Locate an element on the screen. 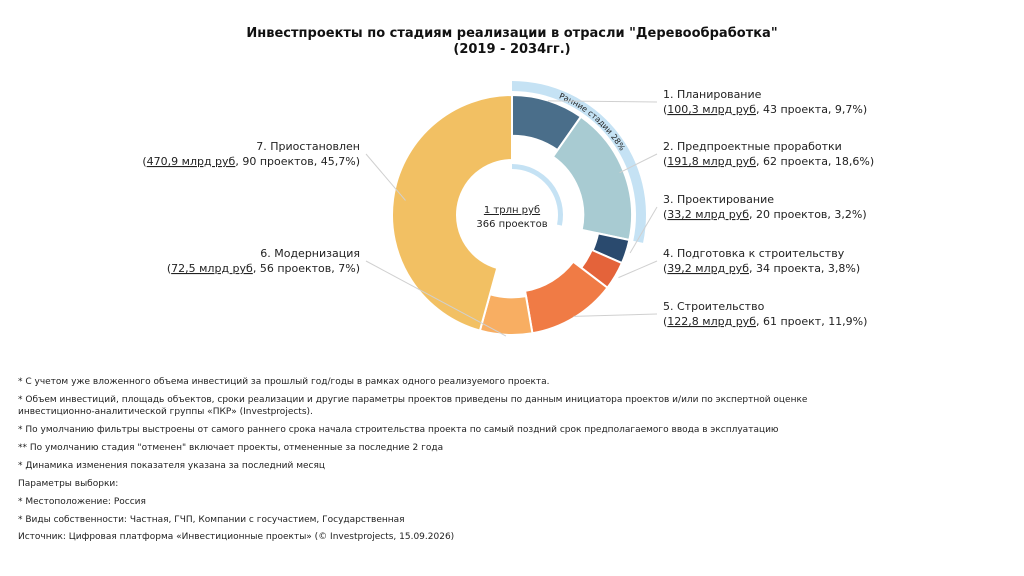 The height and width of the screenshot is (576, 1024). slice-value-label: (470,9 млрд руб, 90 проектов, 45,7%) is located at coordinates (251, 161).